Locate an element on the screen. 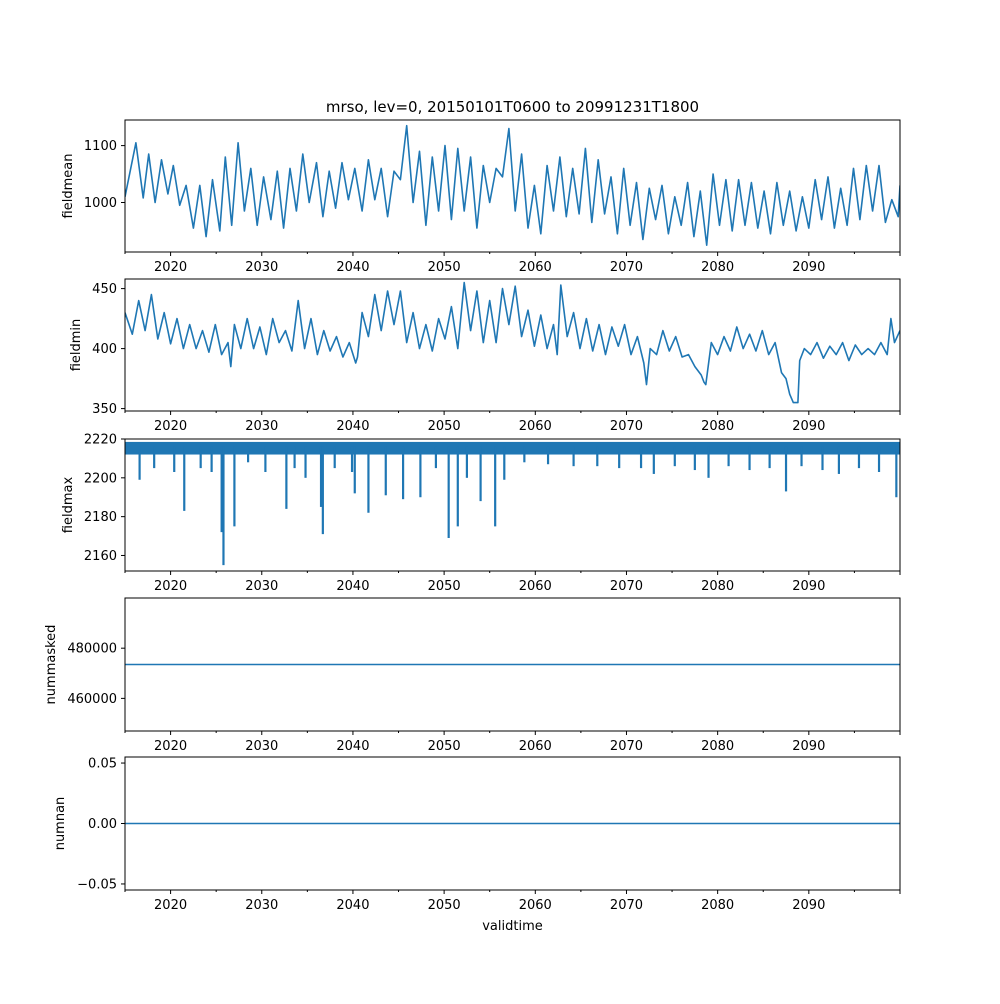  fieldmax-x-tick-label-2050: 2050 is located at coordinates (444, 586).